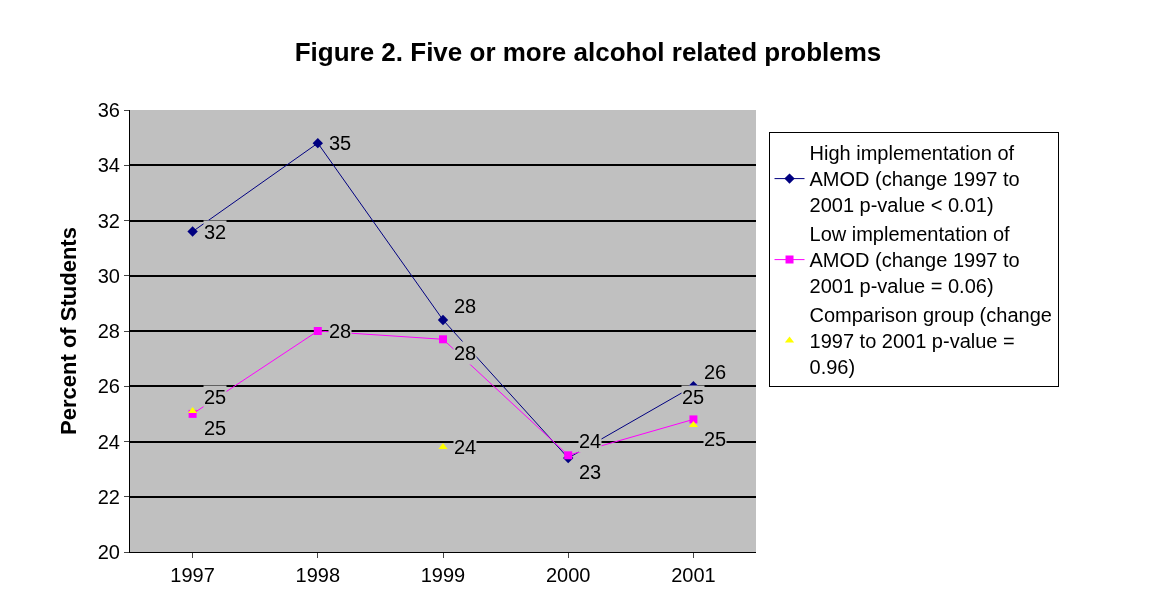 Image resolution: width=1176 pixels, height=612 pixels. I want to click on legend-label: High implementation of AMOD (change 1997 to 2001 p-value < 0.01), so click(914, 179).